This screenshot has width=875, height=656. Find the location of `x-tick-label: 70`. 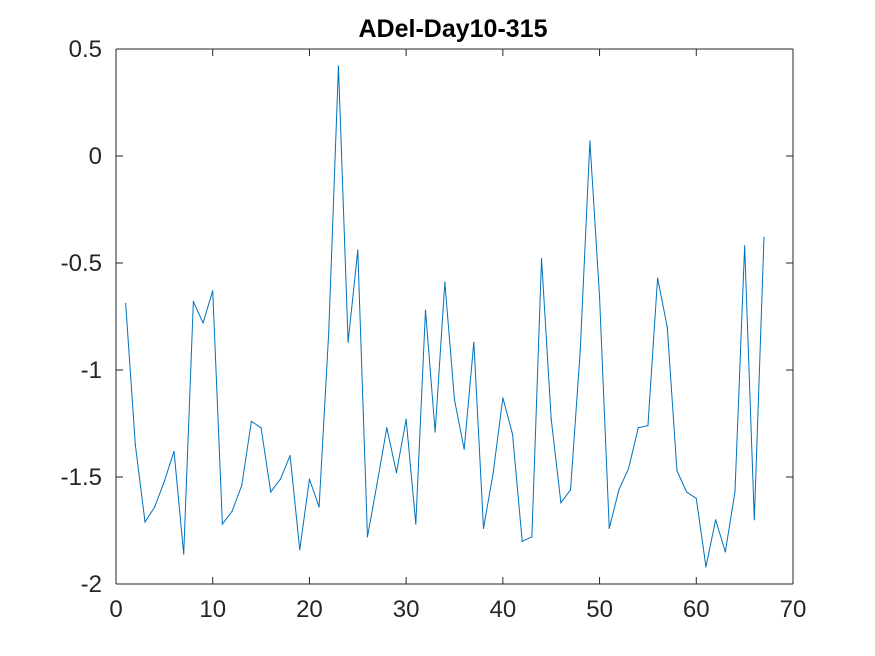

x-tick-label: 70 is located at coordinates (793, 609).